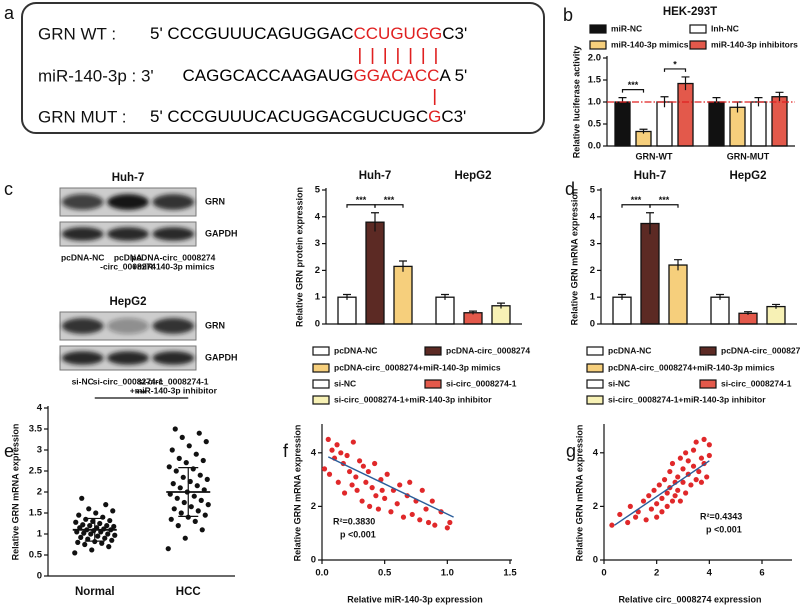 The image size is (800, 609). Describe the element at coordinates (385, 573) in the screenshot. I see `x-tick-label: 0.5` at that location.